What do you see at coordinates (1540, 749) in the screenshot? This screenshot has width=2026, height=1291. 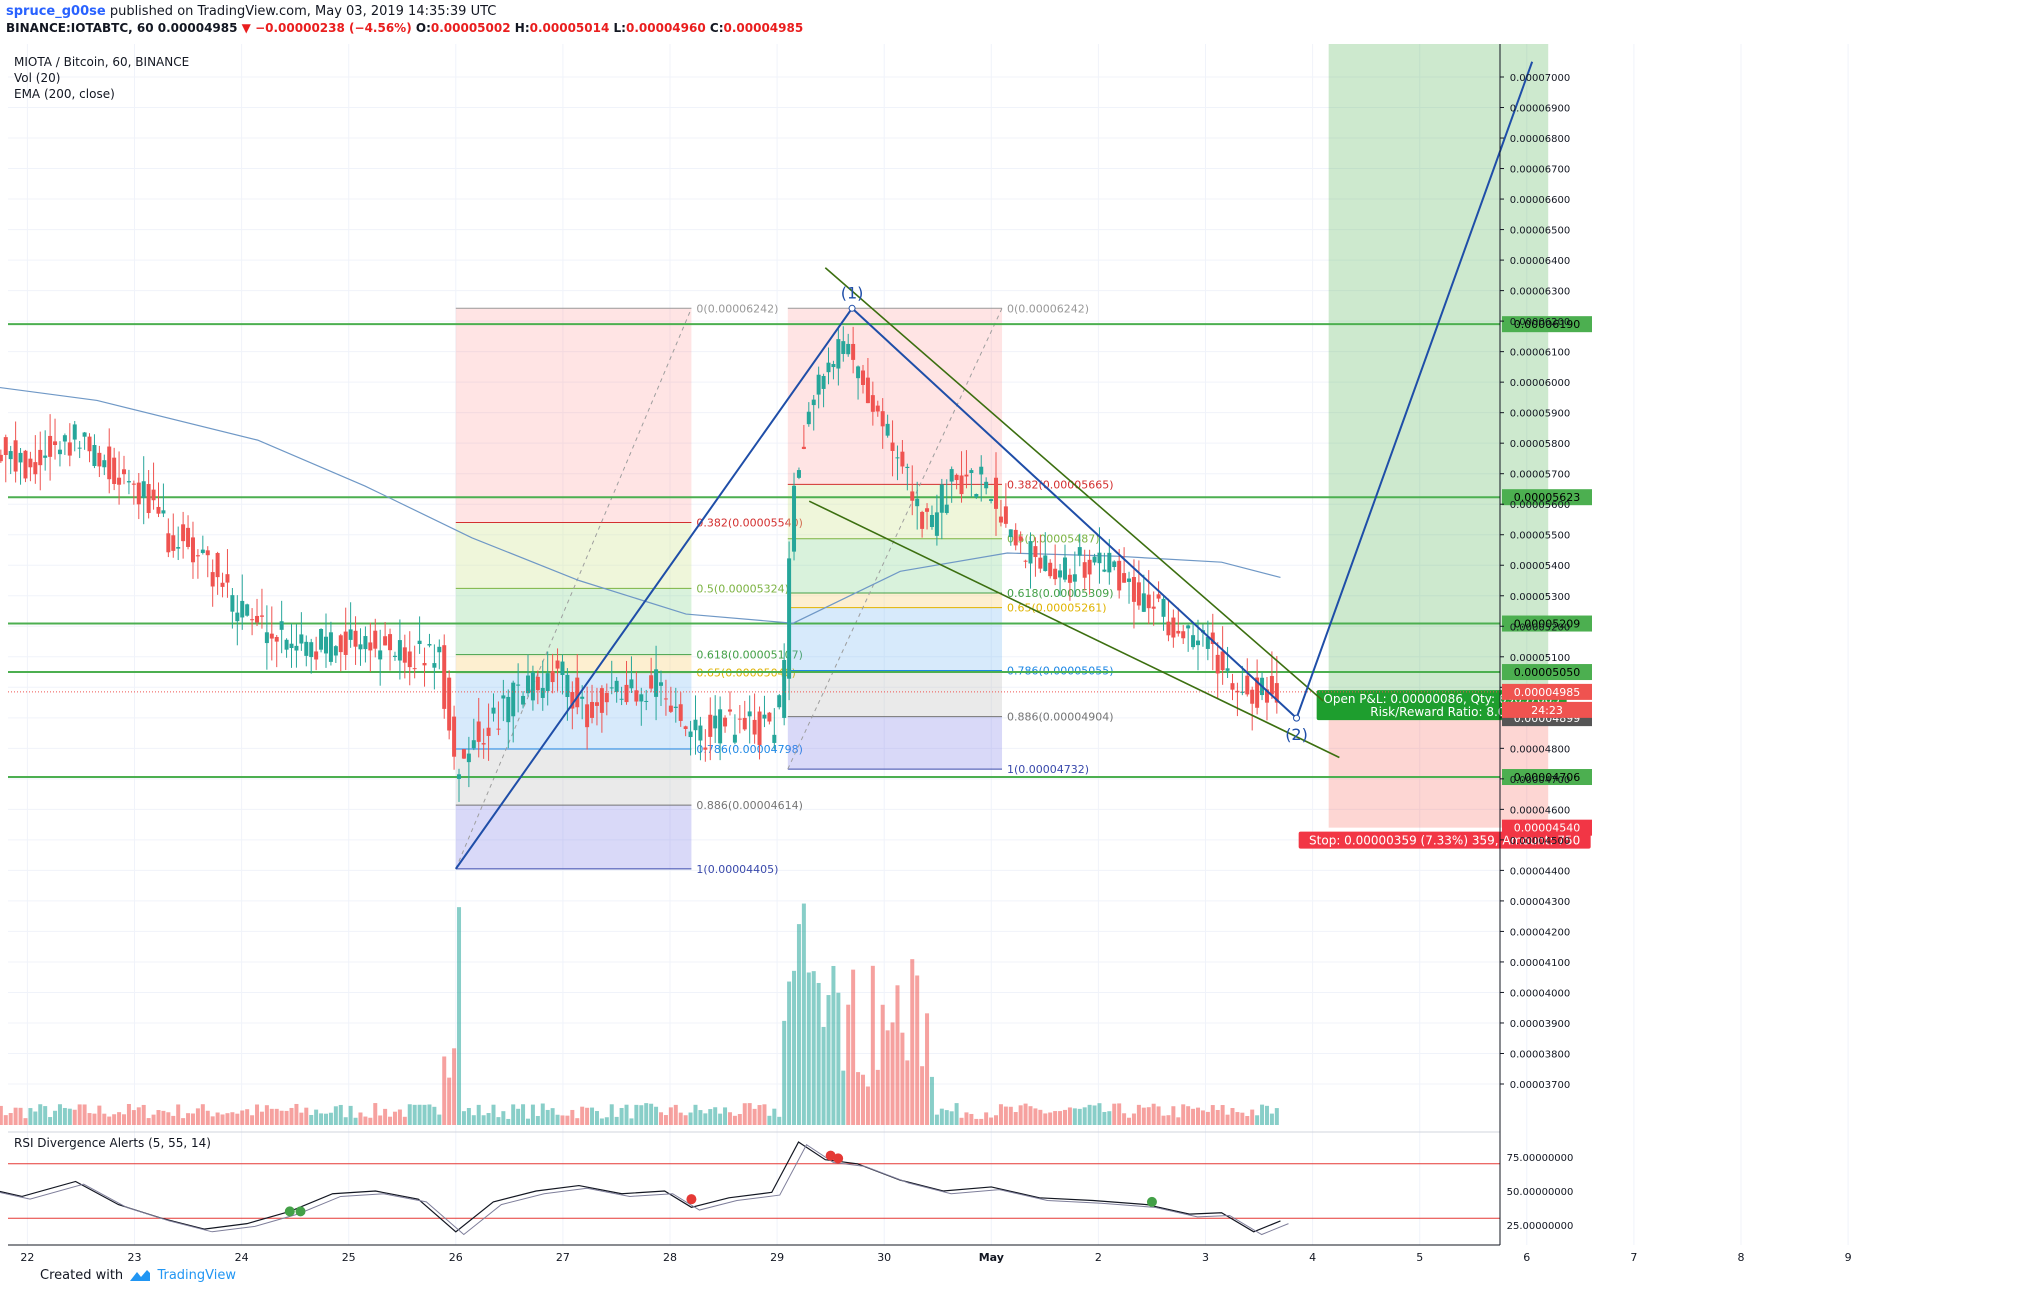 I see `price-tick-label: 0.00004800` at bounding box center [1540, 749].